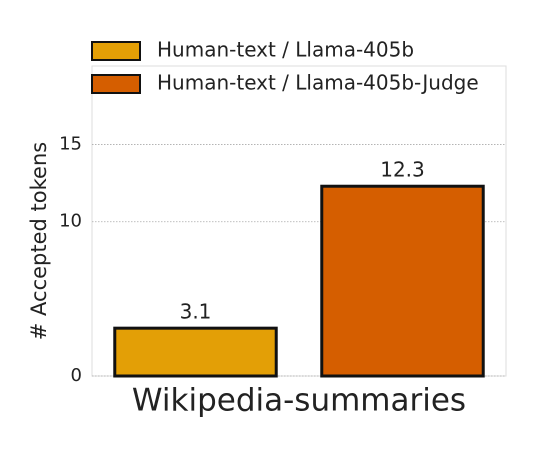 This screenshot has height=452, width=558. Describe the element at coordinates (39, 241) in the screenshot. I see `y-axis-label: # Accepted tokens` at that location.